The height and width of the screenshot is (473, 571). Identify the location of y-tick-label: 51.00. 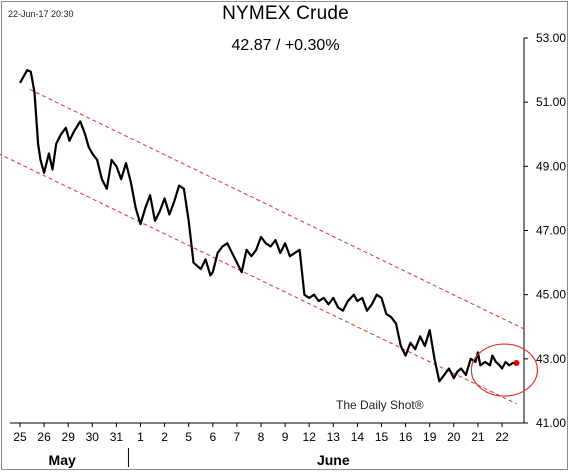
(551, 102).